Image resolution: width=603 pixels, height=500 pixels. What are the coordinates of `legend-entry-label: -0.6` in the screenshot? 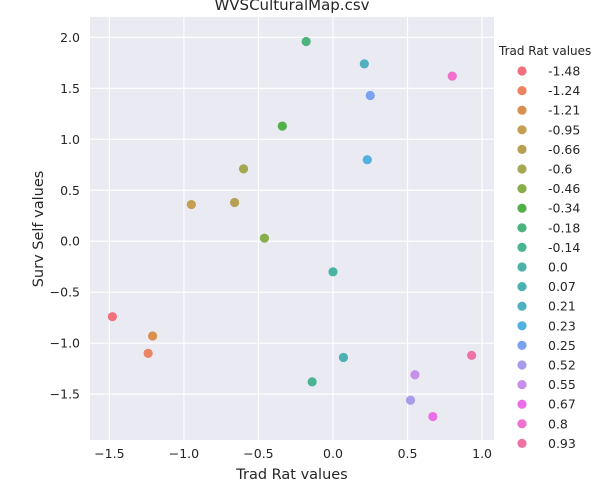 It's located at (560, 169).